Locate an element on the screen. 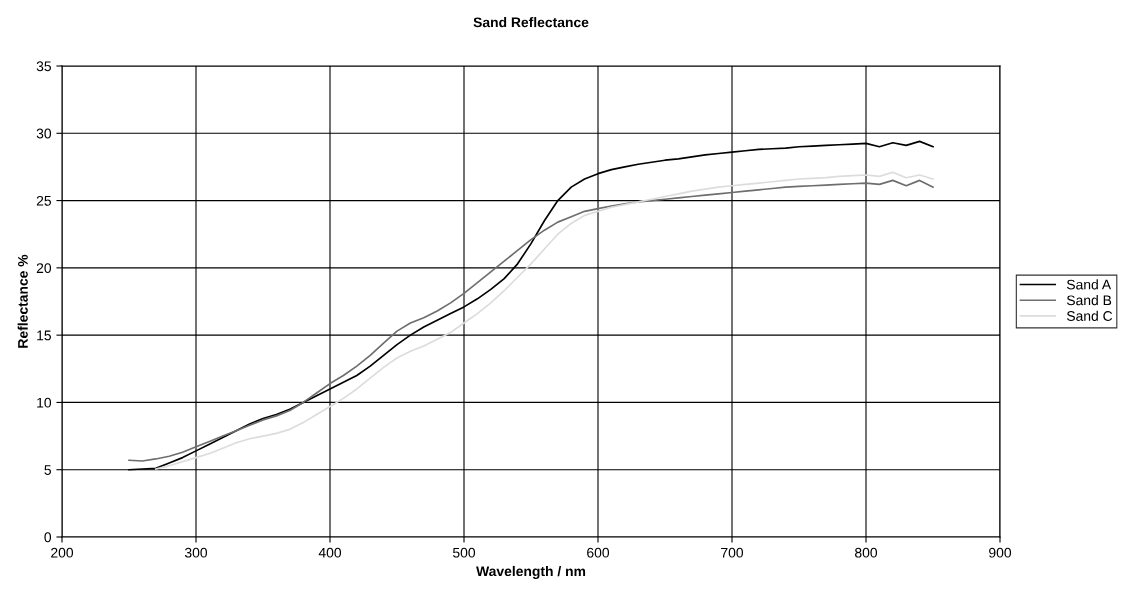 This screenshot has height=589, width=1136. x-tick-label: 600 is located at coordinates (598, 552).